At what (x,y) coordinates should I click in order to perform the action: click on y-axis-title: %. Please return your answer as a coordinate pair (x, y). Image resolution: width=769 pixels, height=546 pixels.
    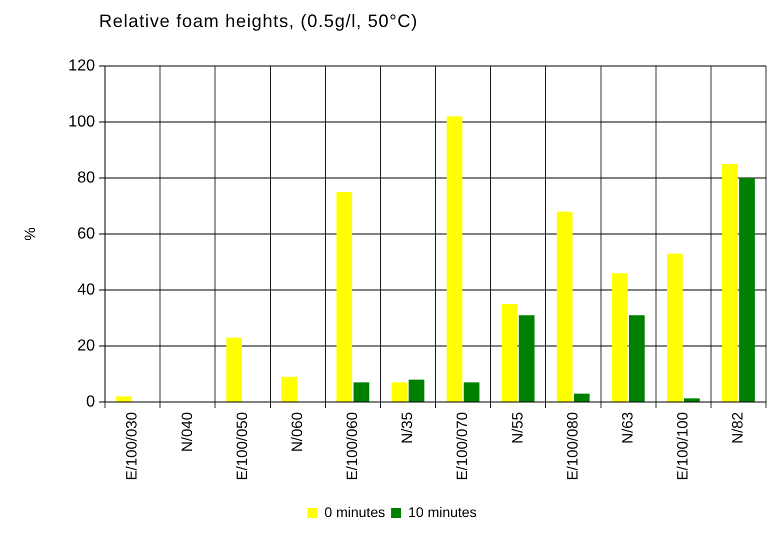
    Looking at the image, I should click on (31, 234).